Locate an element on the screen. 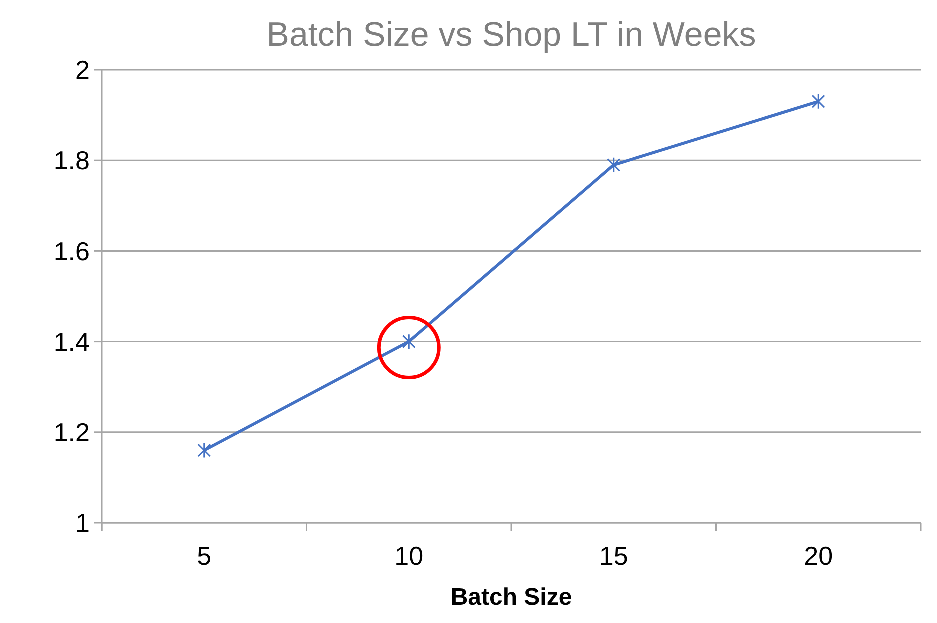 The height and width of the screenshot is (623, 937). chart-title: Batch Size vs Shop LT in Weeks is located at coordinates (511, 35).